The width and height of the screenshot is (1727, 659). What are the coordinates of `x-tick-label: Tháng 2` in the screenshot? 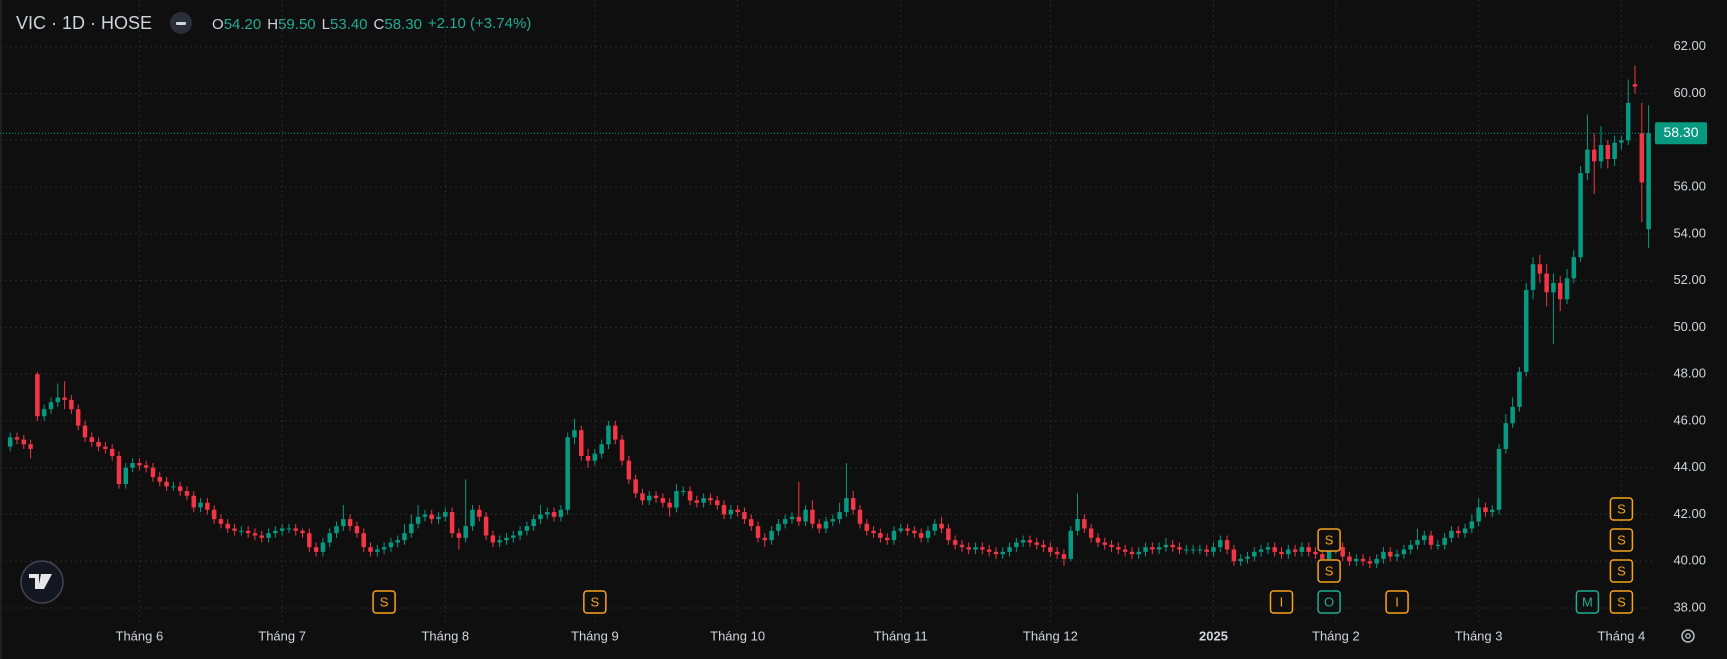 It's located at (1336, 635).